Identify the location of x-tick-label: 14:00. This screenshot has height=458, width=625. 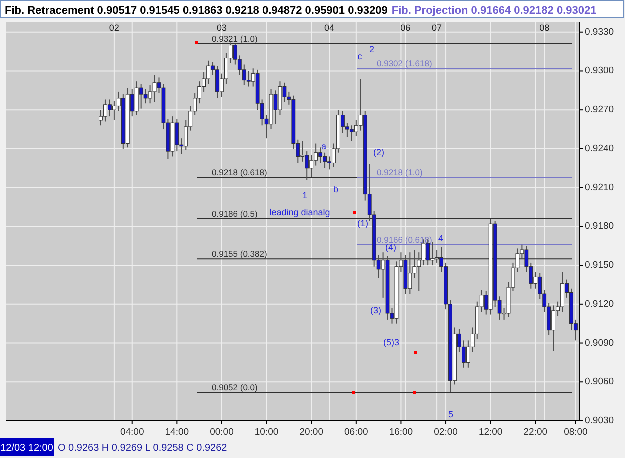
(177, 432).